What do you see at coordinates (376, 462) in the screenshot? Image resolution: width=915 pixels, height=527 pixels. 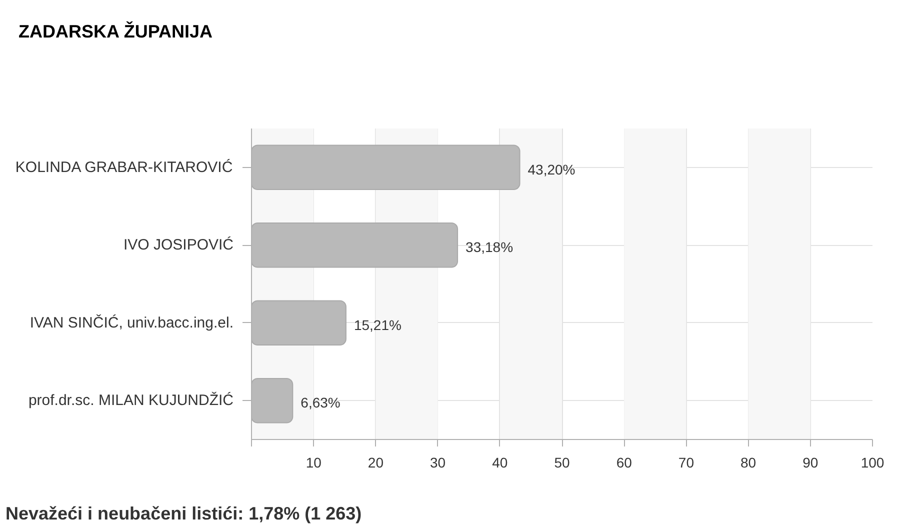 I see `x-tick-label: 20` at bounding box center [376, 462].